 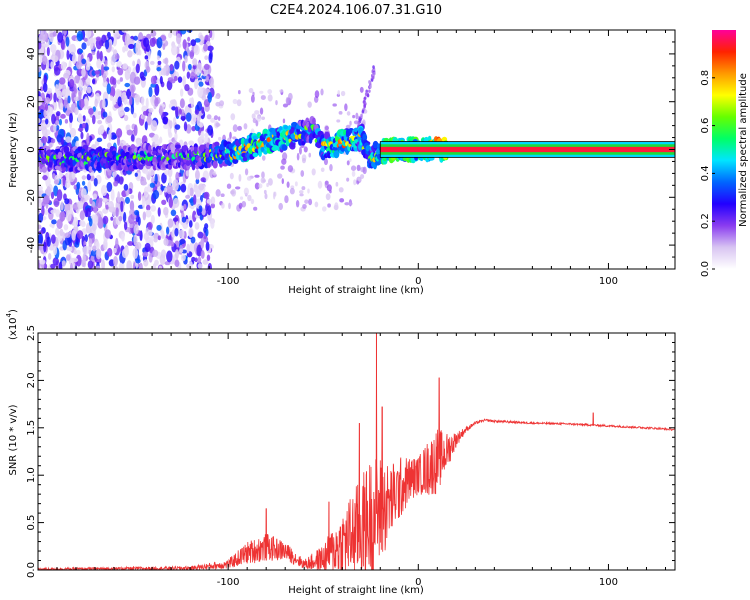 I want to click on snr-x-tick-label: 0, so click(x=418, y=582).